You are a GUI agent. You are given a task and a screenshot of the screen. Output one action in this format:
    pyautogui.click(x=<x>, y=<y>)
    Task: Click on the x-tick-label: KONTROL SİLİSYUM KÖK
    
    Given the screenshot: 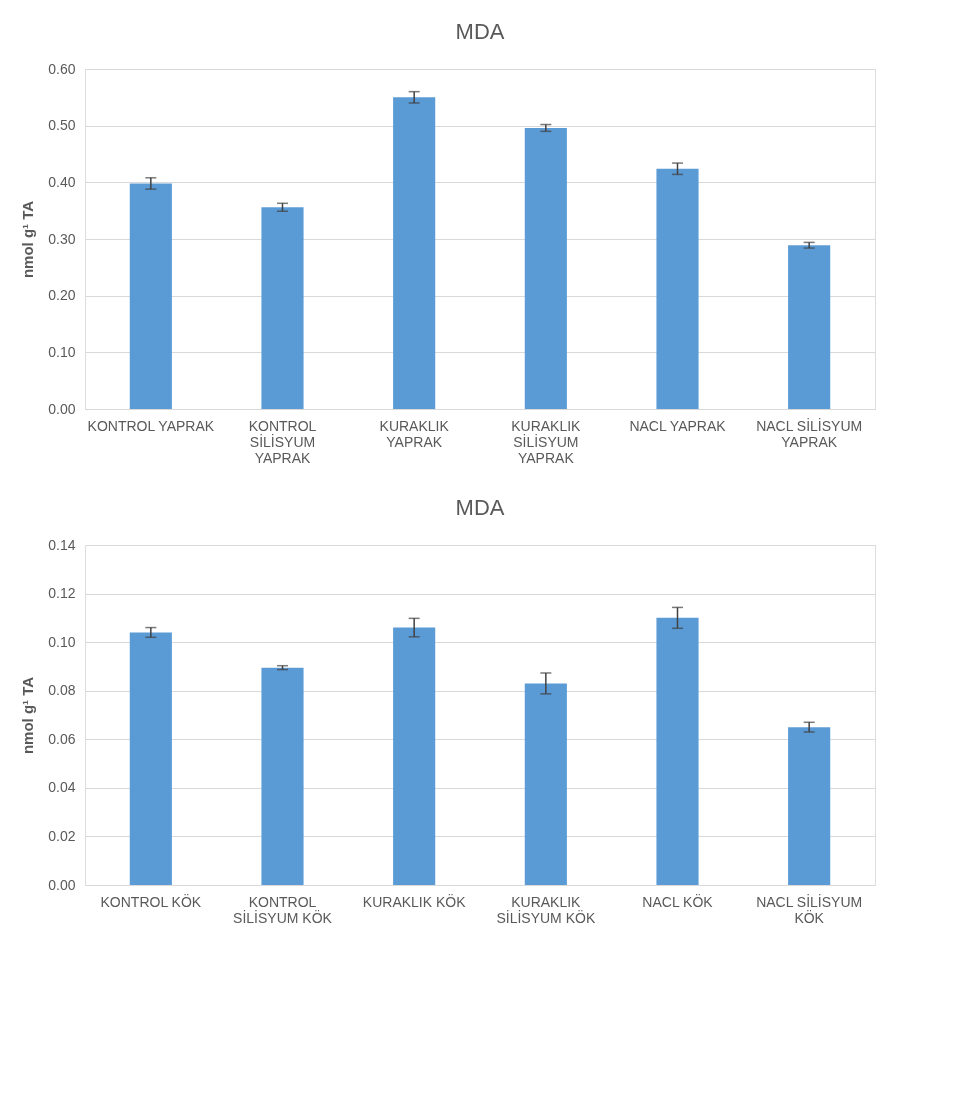 What is the action you would take?
    pyautogui.click(x=283, y=909)
    